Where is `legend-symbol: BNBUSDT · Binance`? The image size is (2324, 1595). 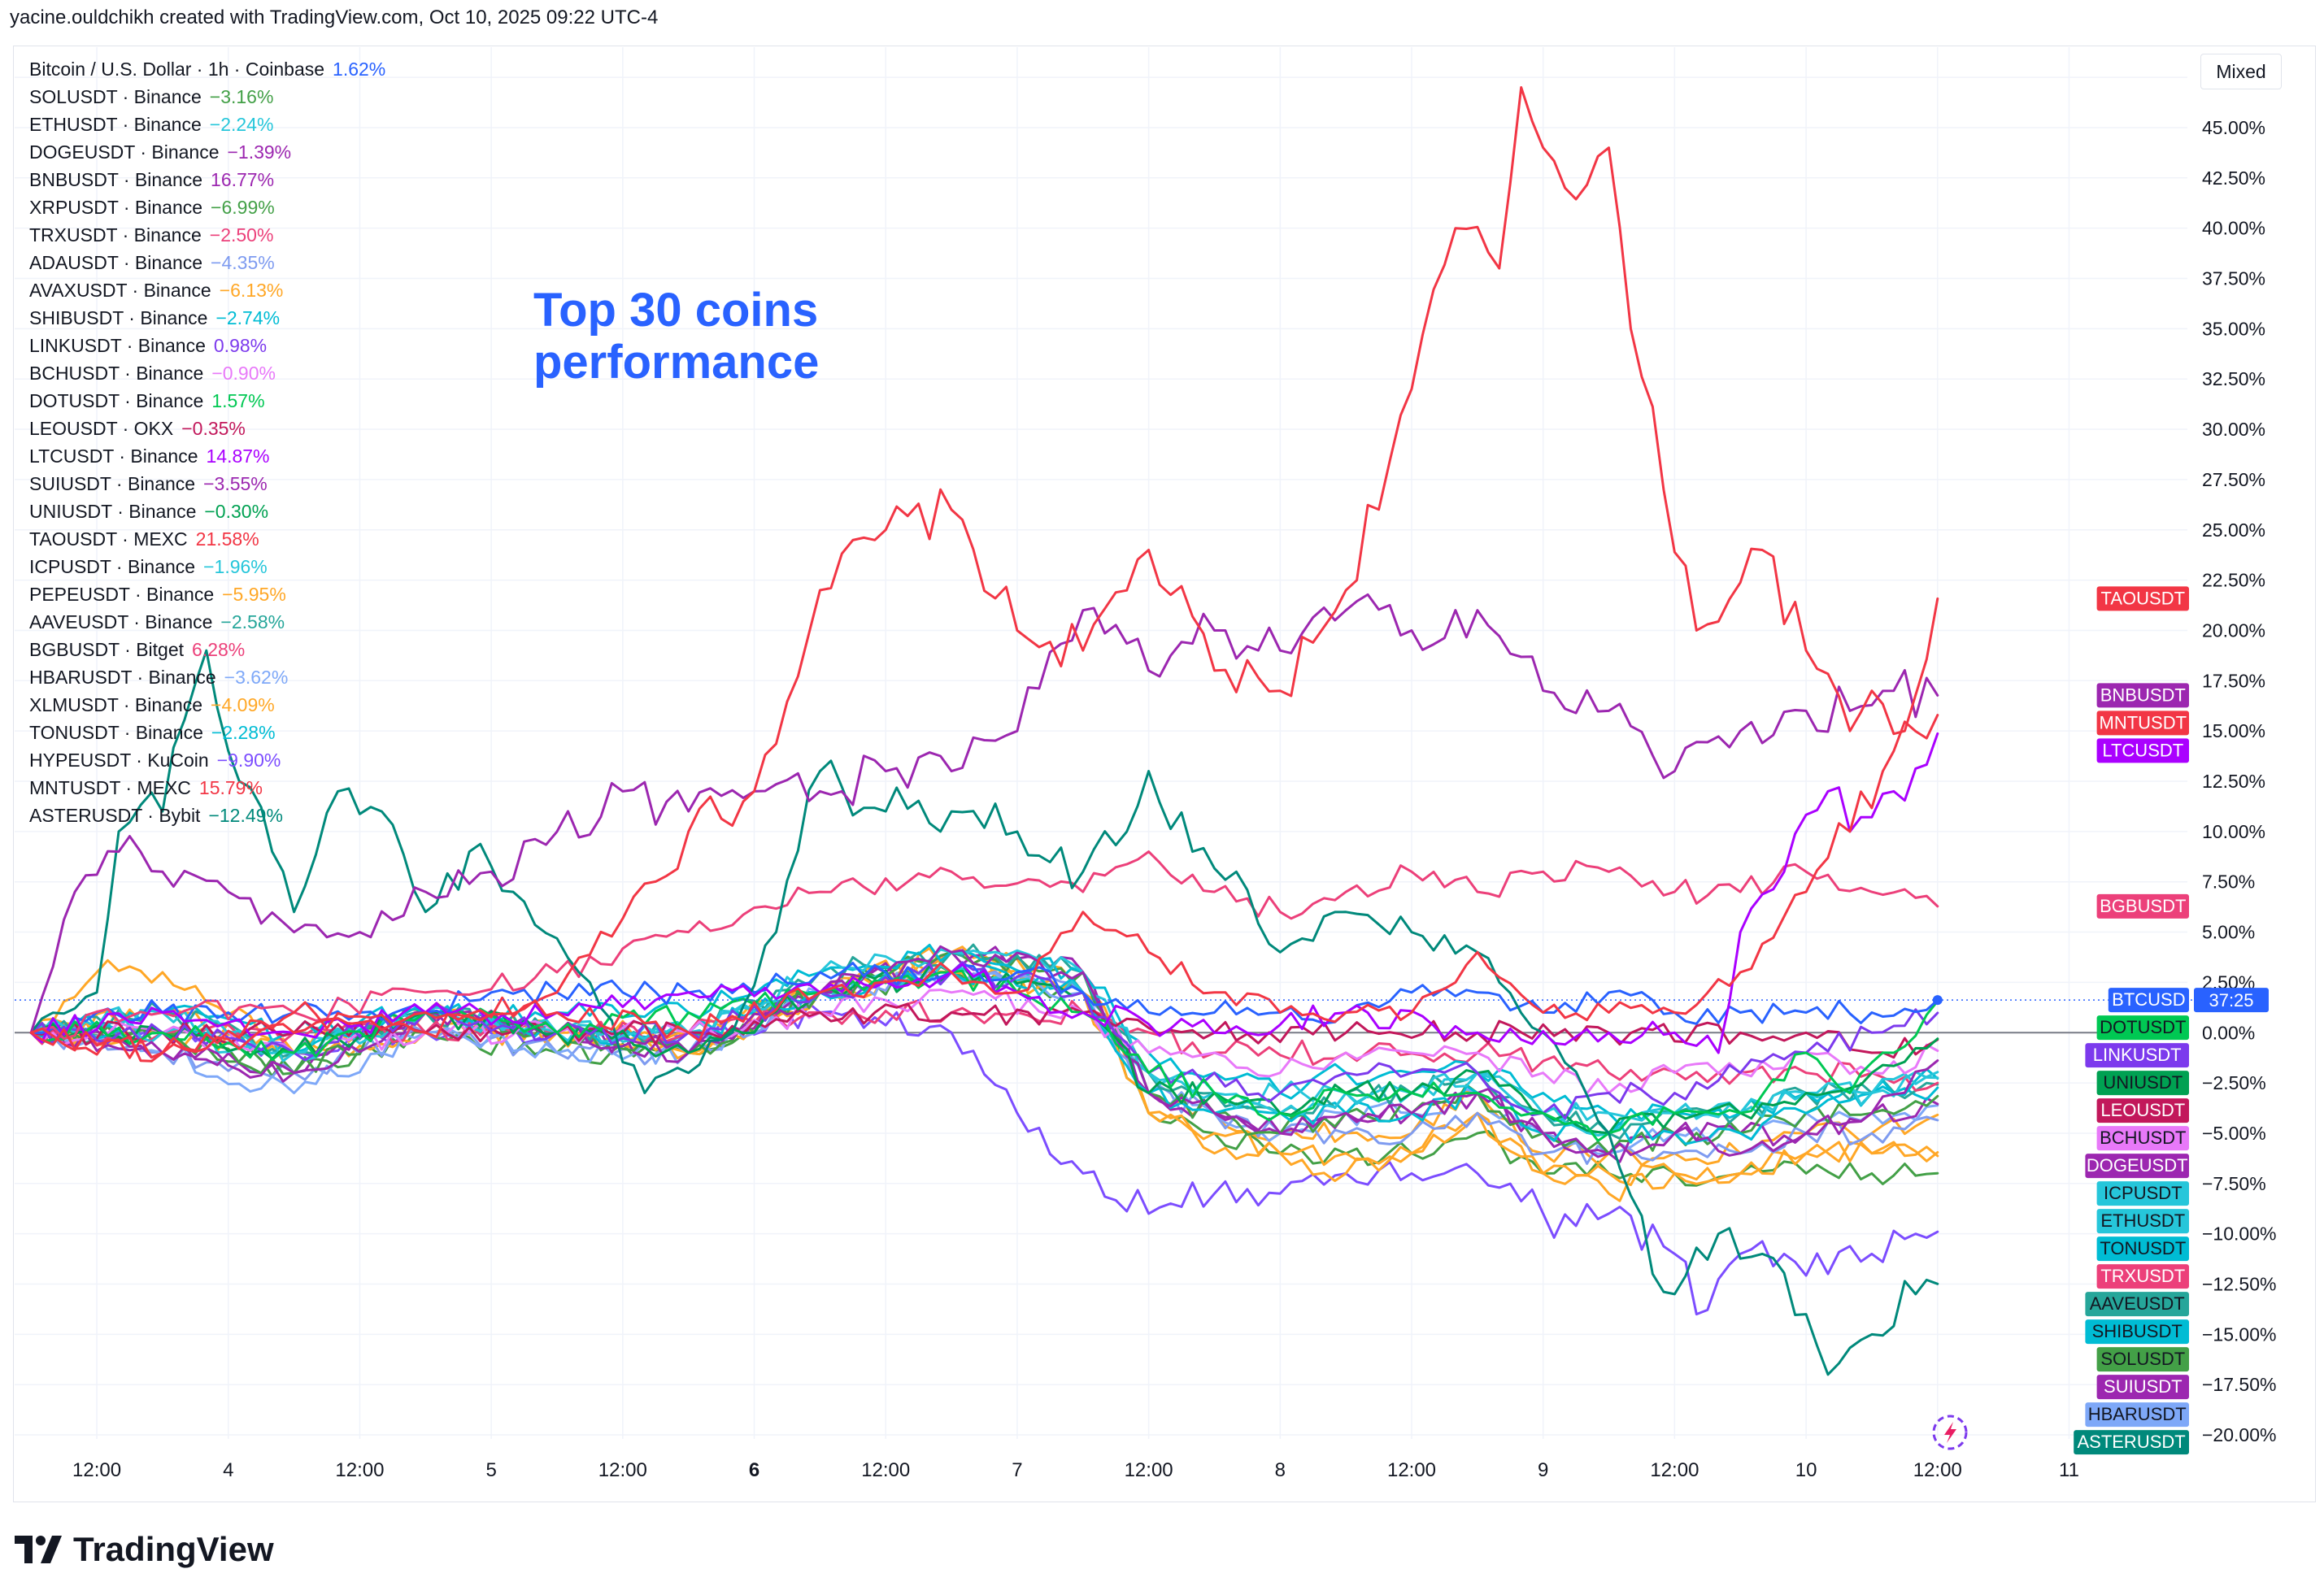 legend-symbol: BNBUSDT · Binance is located at coordinates (116, 179).